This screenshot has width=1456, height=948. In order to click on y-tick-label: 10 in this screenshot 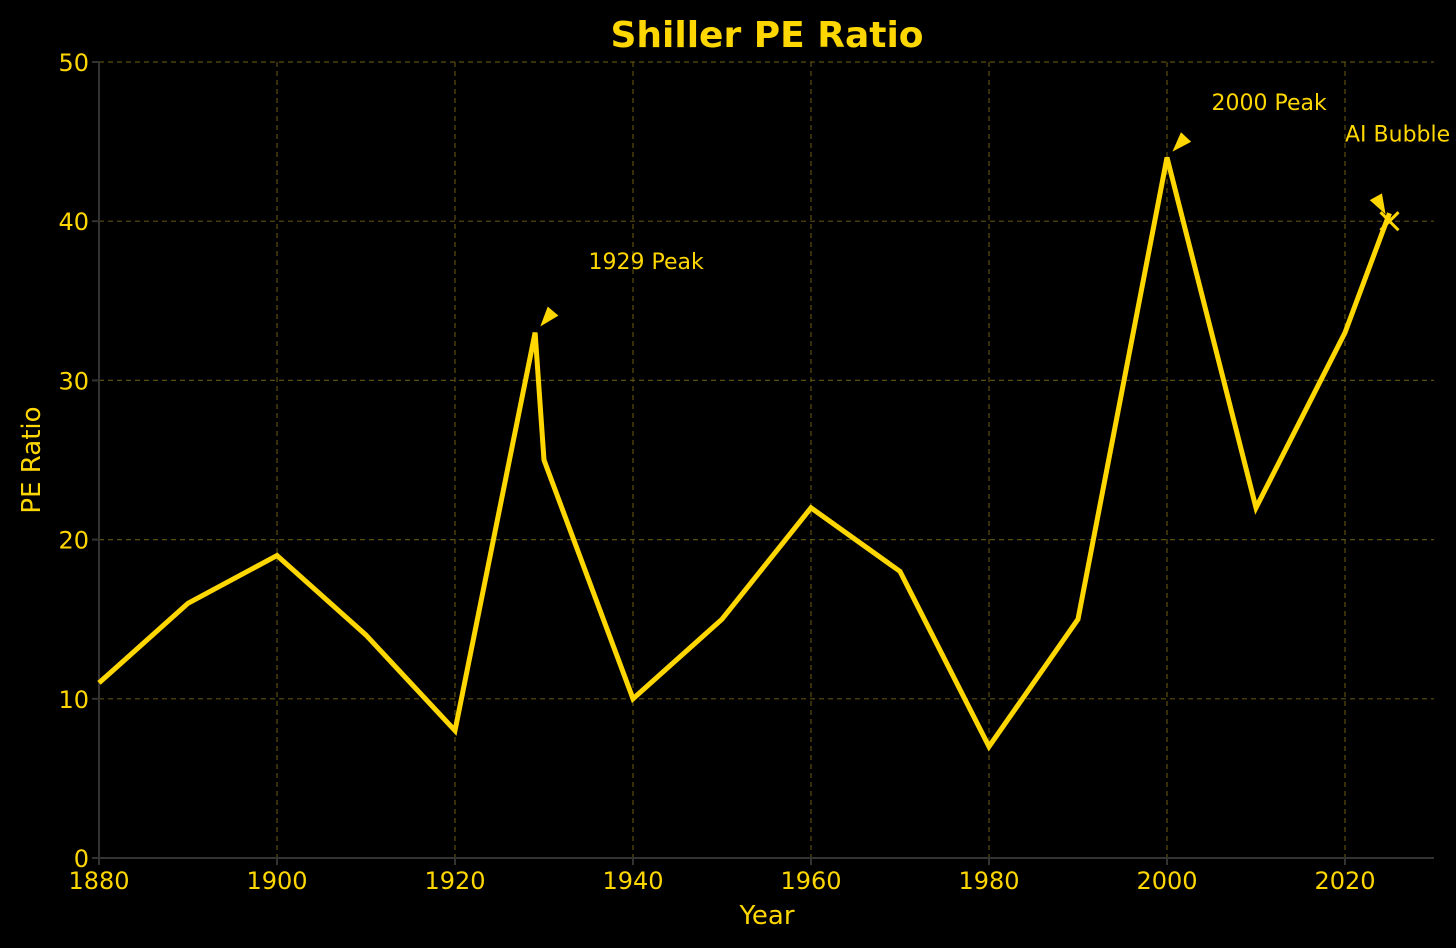, I will do `click(73, 700)`.